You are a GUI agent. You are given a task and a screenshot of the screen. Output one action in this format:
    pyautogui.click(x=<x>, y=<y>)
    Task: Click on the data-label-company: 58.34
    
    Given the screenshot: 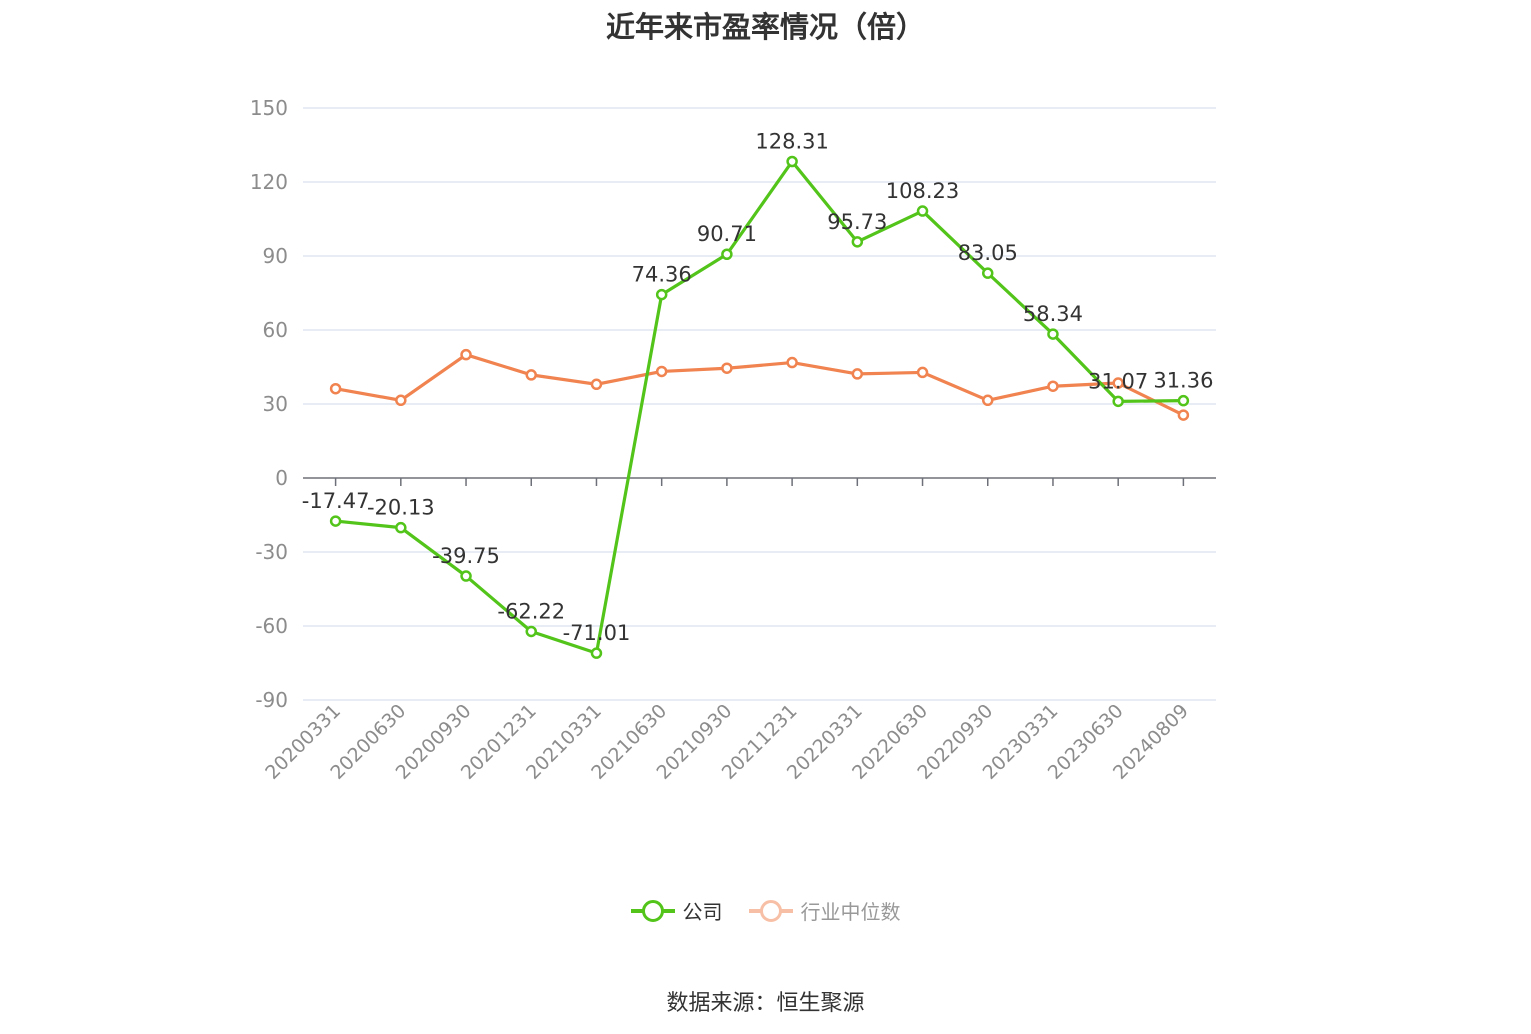 What is the action you would take?
    pyautogui.click(x=1053, y=314)
    